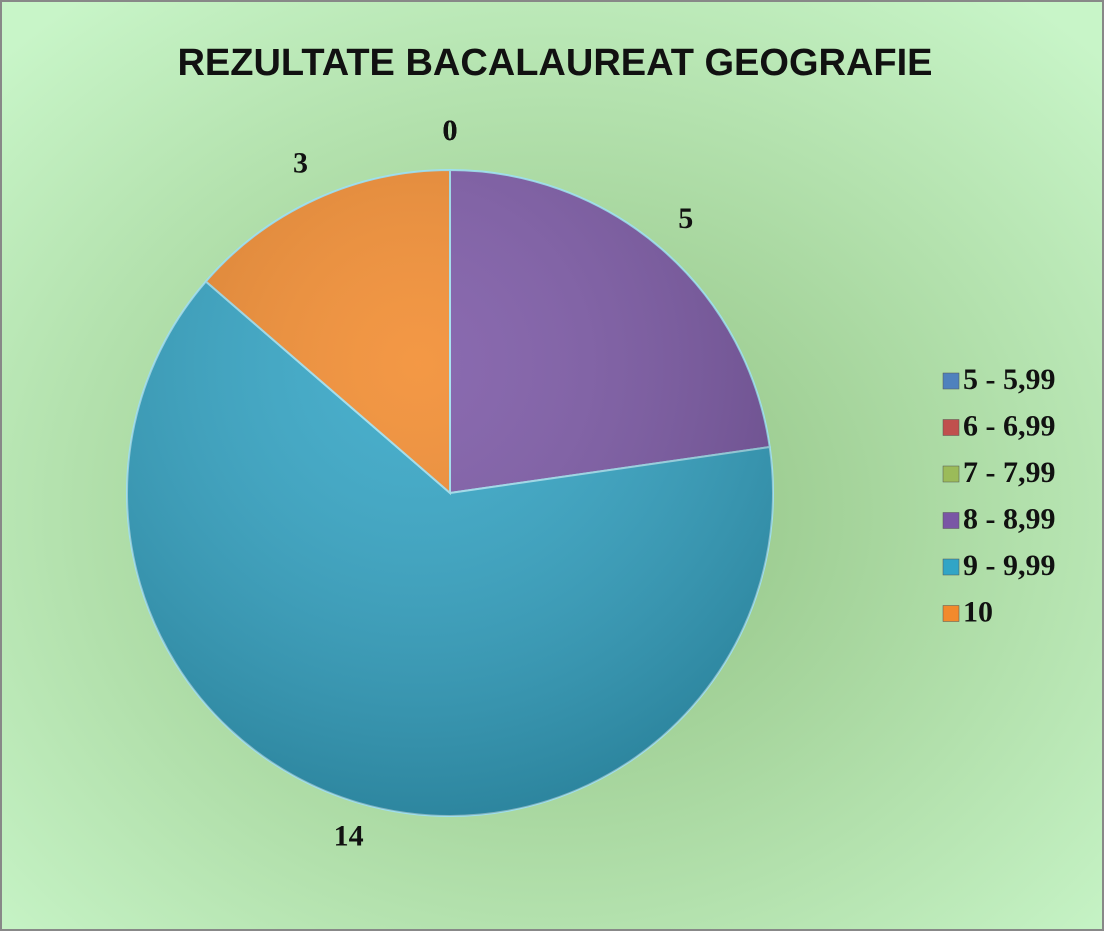 Image resolution: width=1104 pixels, height=931 pixels. Describe the element at coordinates (1009, 472) in the screenshot. I see `legend-label: 7 - 7,99` at that location.